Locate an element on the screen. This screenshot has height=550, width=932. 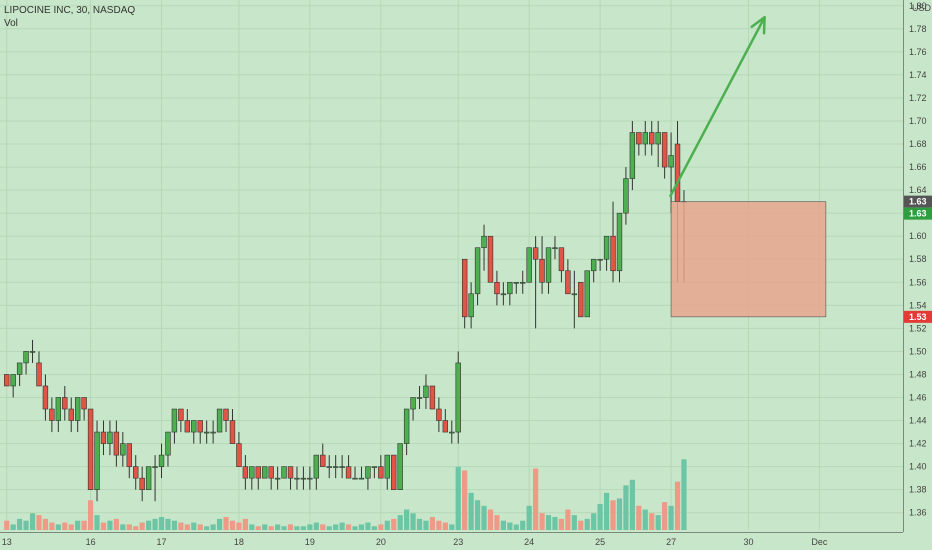
time-tick-label: 24 is located at coordinates (529, 542).